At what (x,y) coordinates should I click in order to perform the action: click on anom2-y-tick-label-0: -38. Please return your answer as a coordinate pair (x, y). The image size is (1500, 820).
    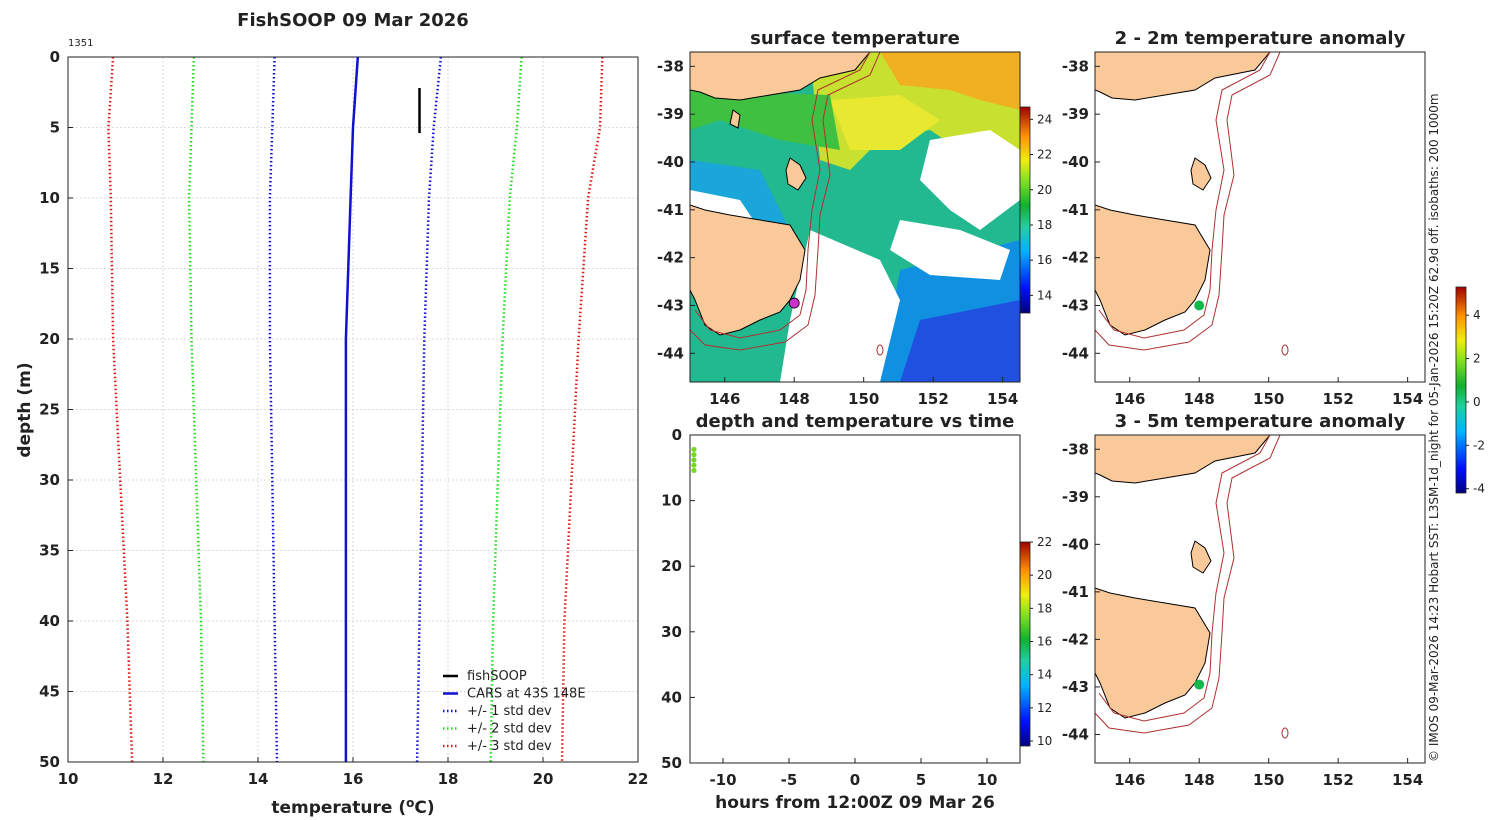
    Looking at the image, I should click on (1075, 66).